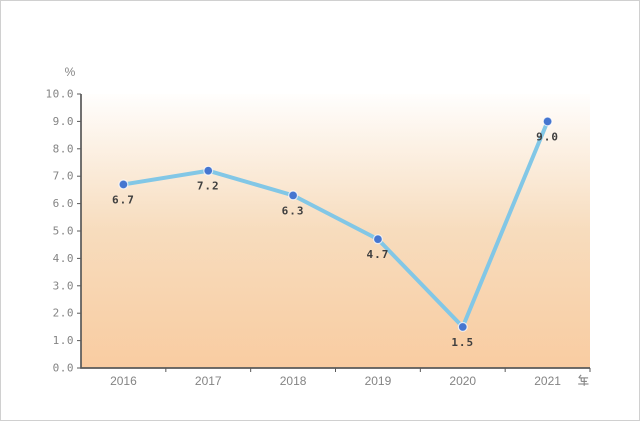  I want to click on y-tick-label: 3.0, so click(63, 285).